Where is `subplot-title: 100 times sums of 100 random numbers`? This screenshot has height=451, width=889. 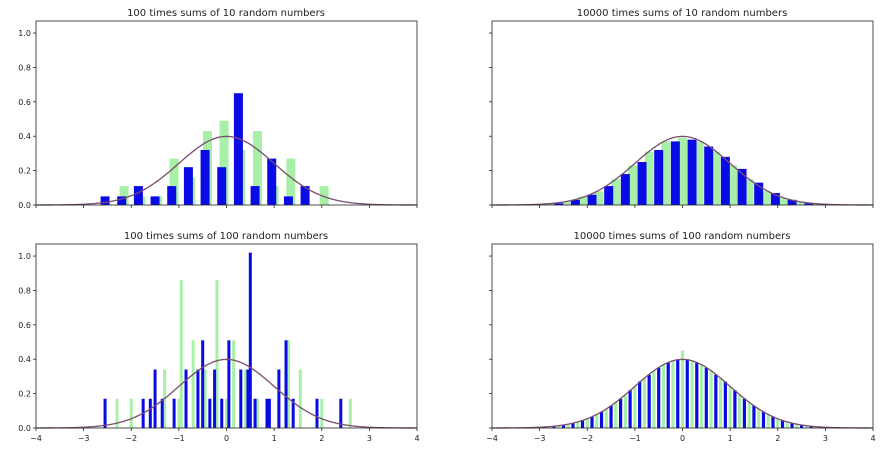 subplot-title: 100 times sums of 100 random numbers is located at coordinates (226, 236).